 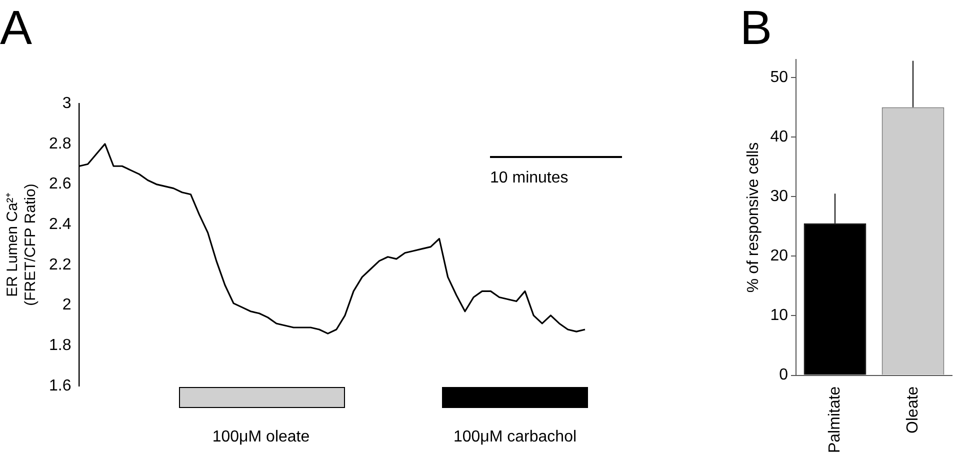 I want to click on y-tick-label: 2.2, so click(x=60, y=265).